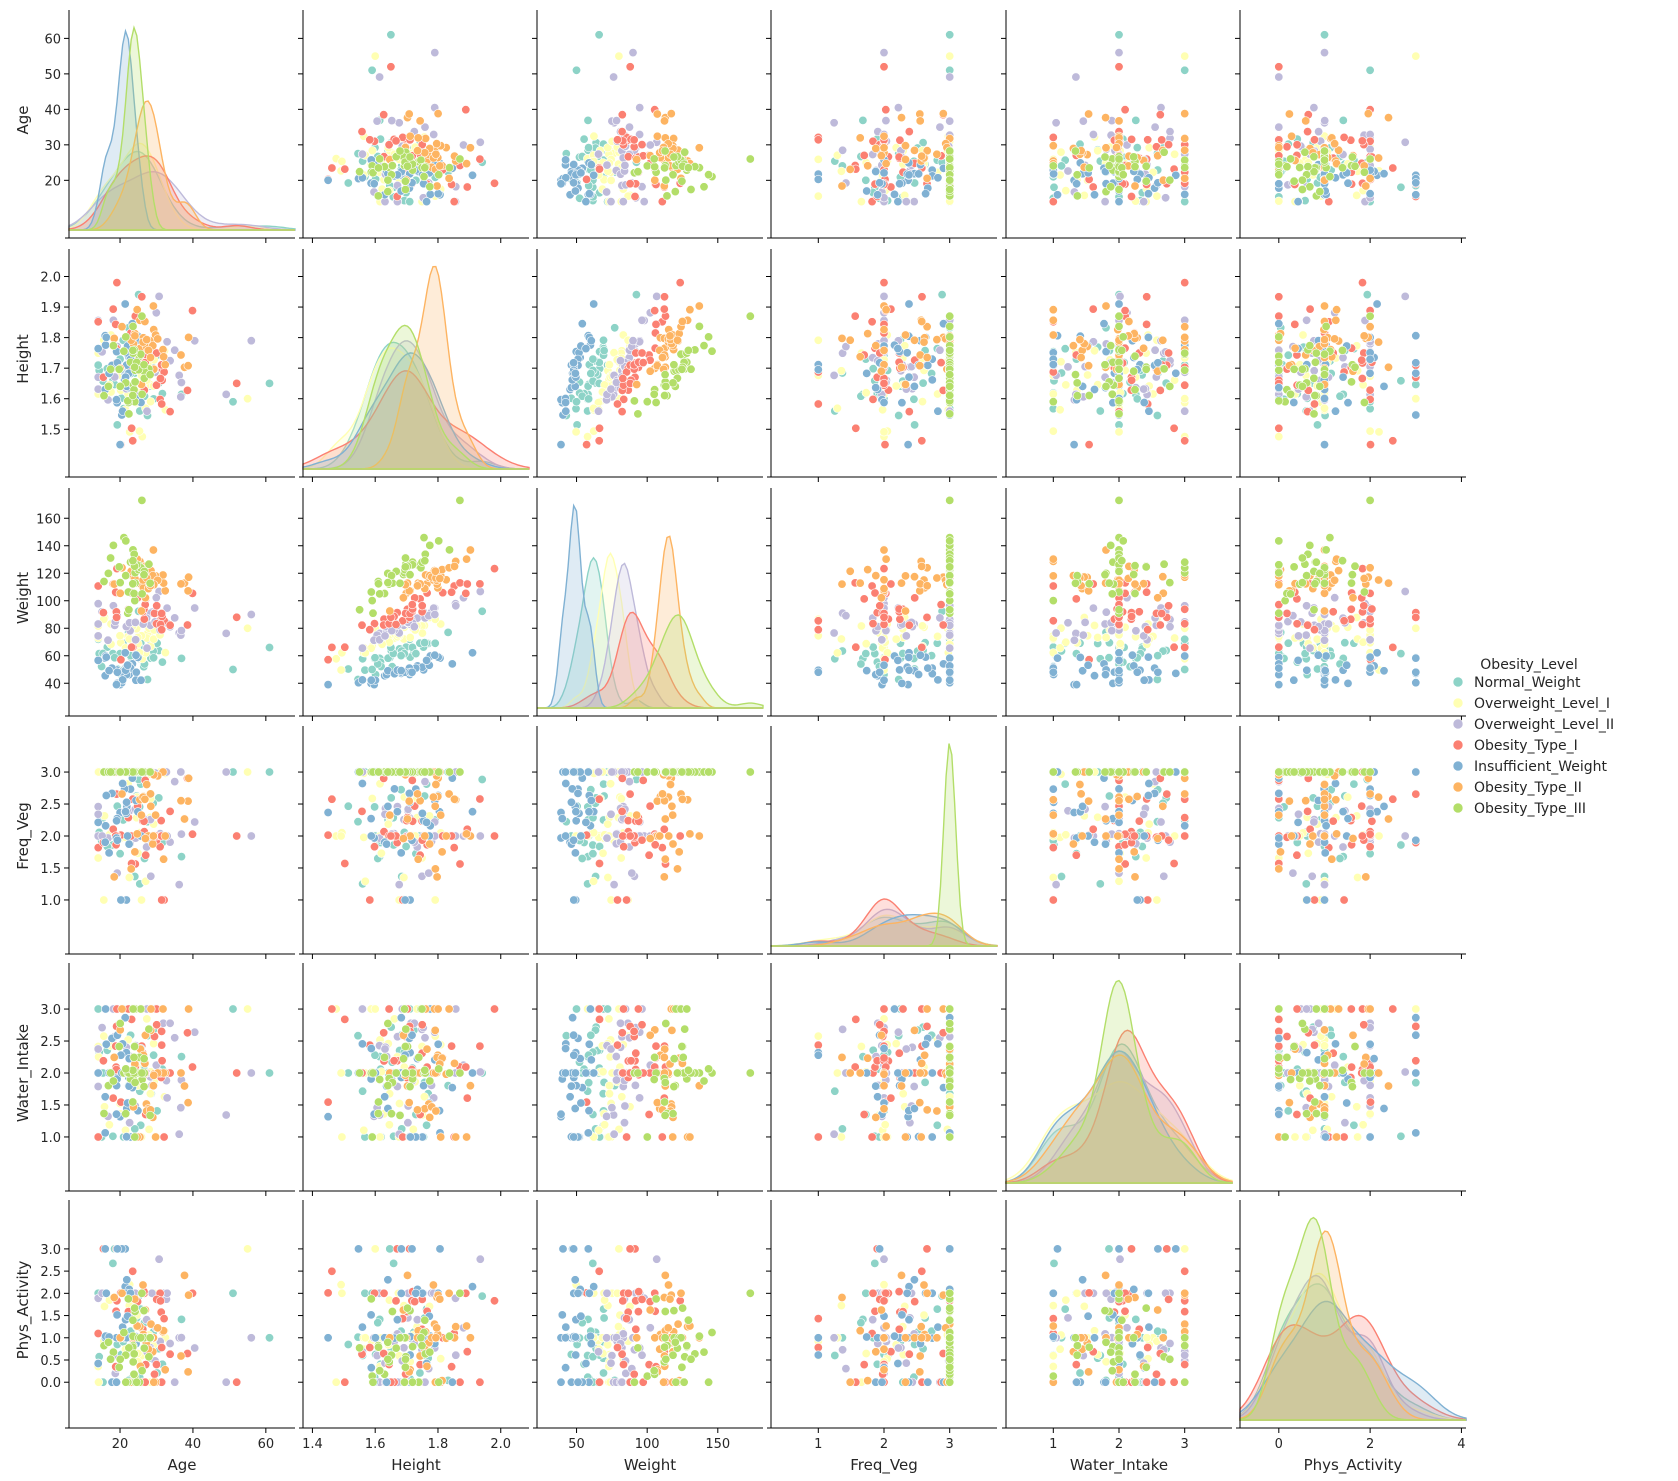 The image size is (1678, 1481). What do you see at coordinates (52, 39) in the screenshot?
I see `y-tick-label-Age: 60` at bounding box center [52, 39].